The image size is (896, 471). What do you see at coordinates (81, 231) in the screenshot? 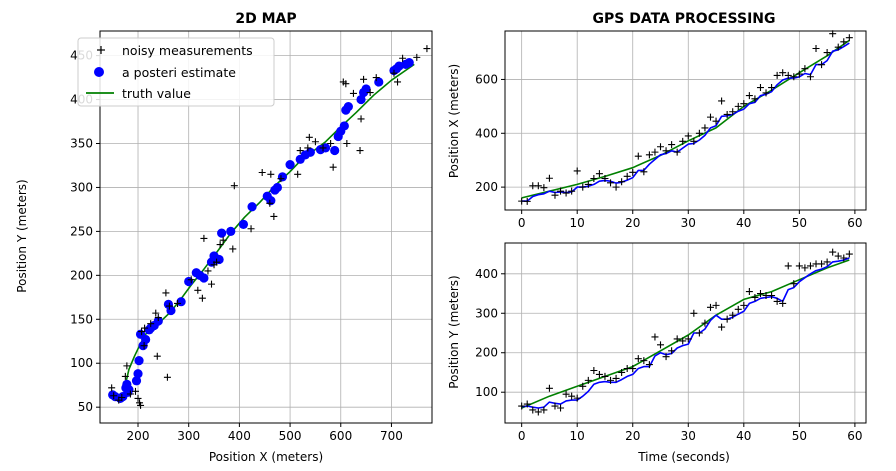
I see `tick-label-y: 250` at bounding box center [81, 231].